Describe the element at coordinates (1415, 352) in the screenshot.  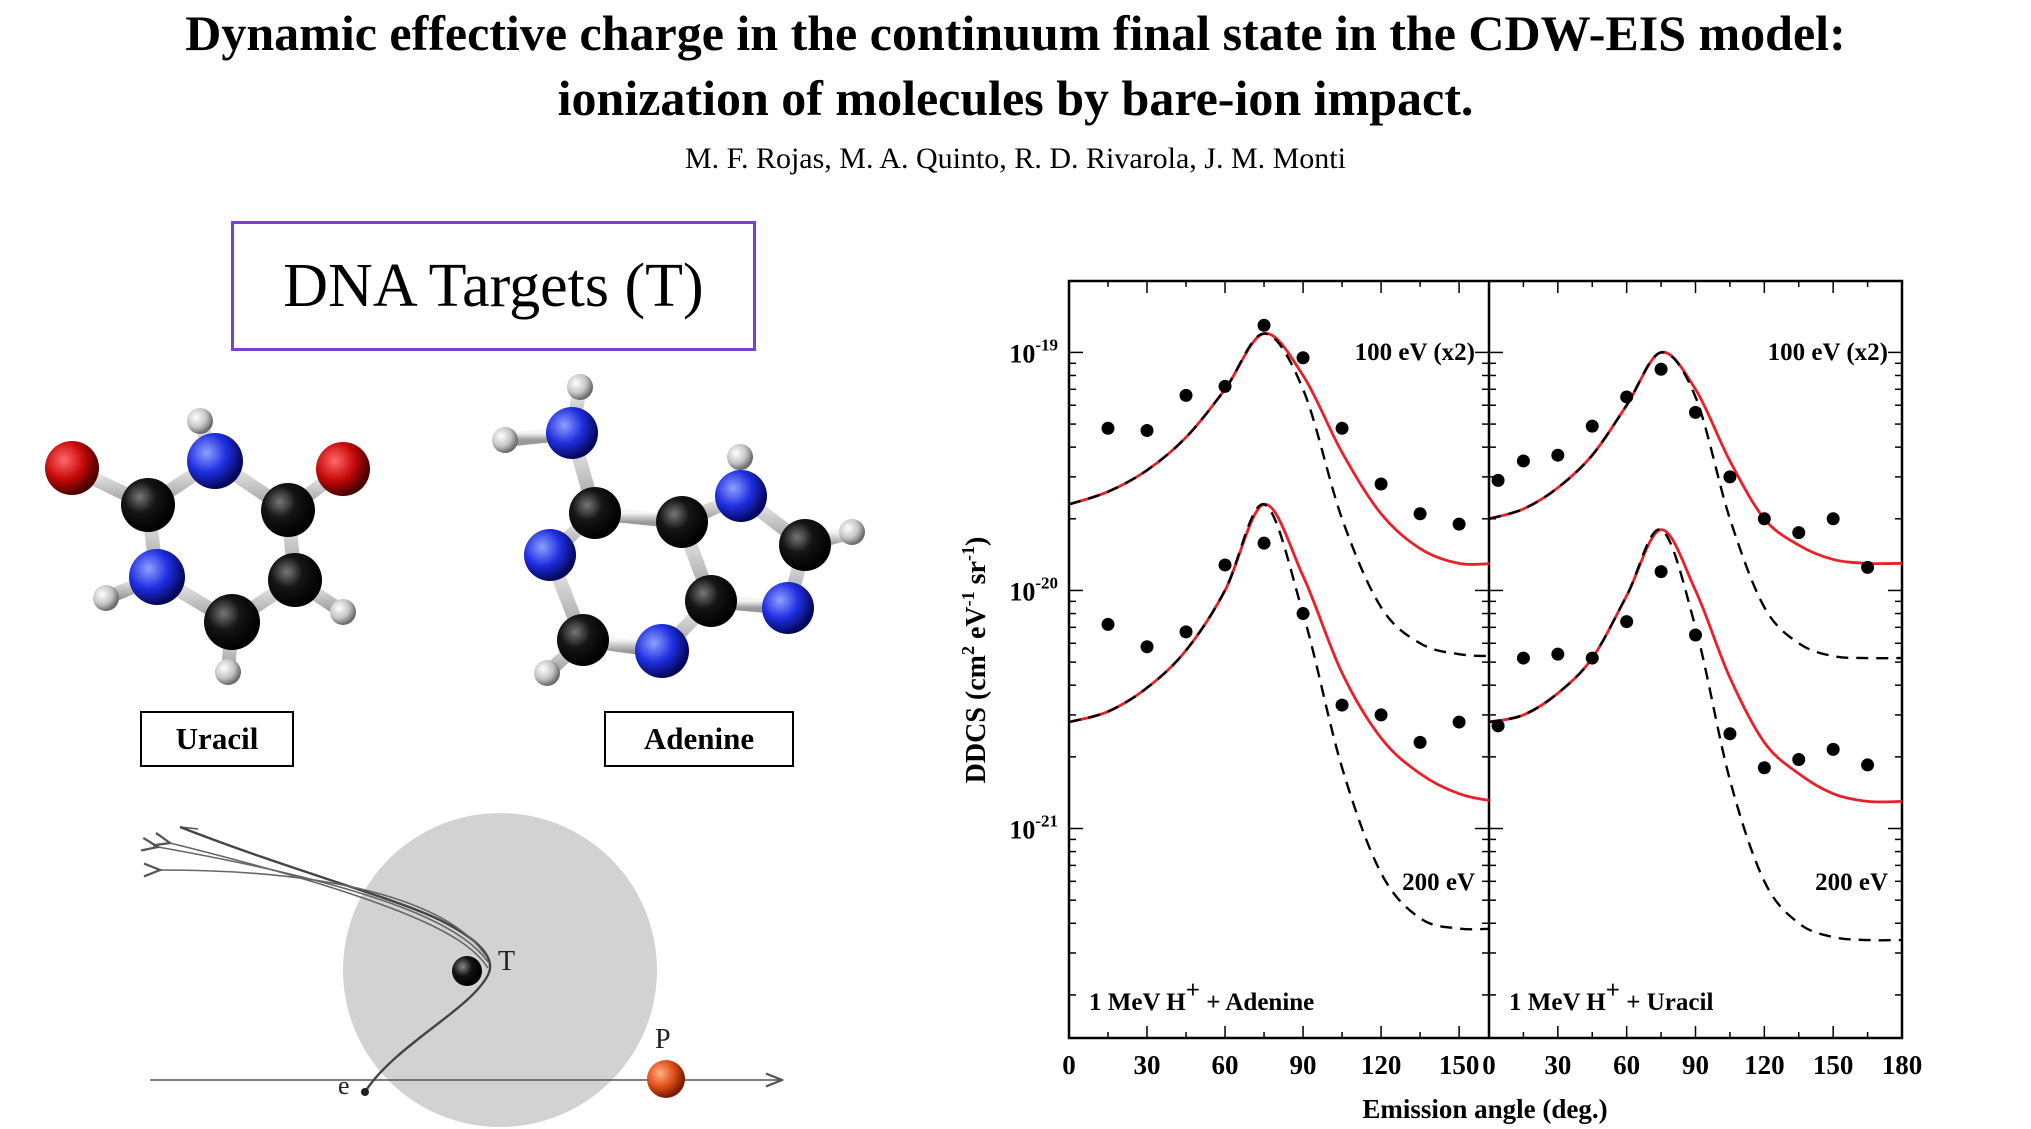
I see `series-energy-label: 100 eV (x2)` at that location.